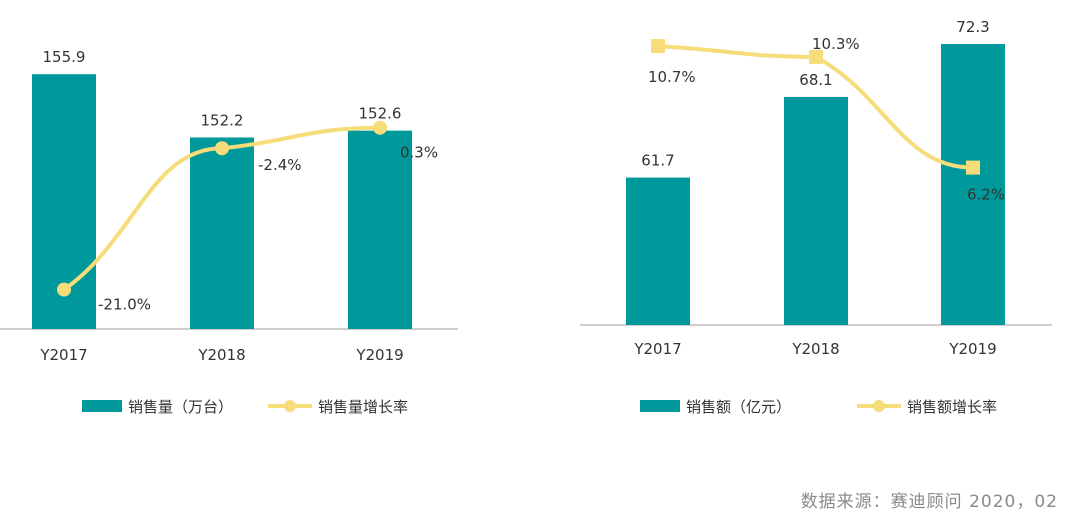 The image size is (1080, 522). Describe the element at coordinates (738, 407) in the screenshot. I see `chart2-legend-bar-label: 销售额（亿元）` at that location.